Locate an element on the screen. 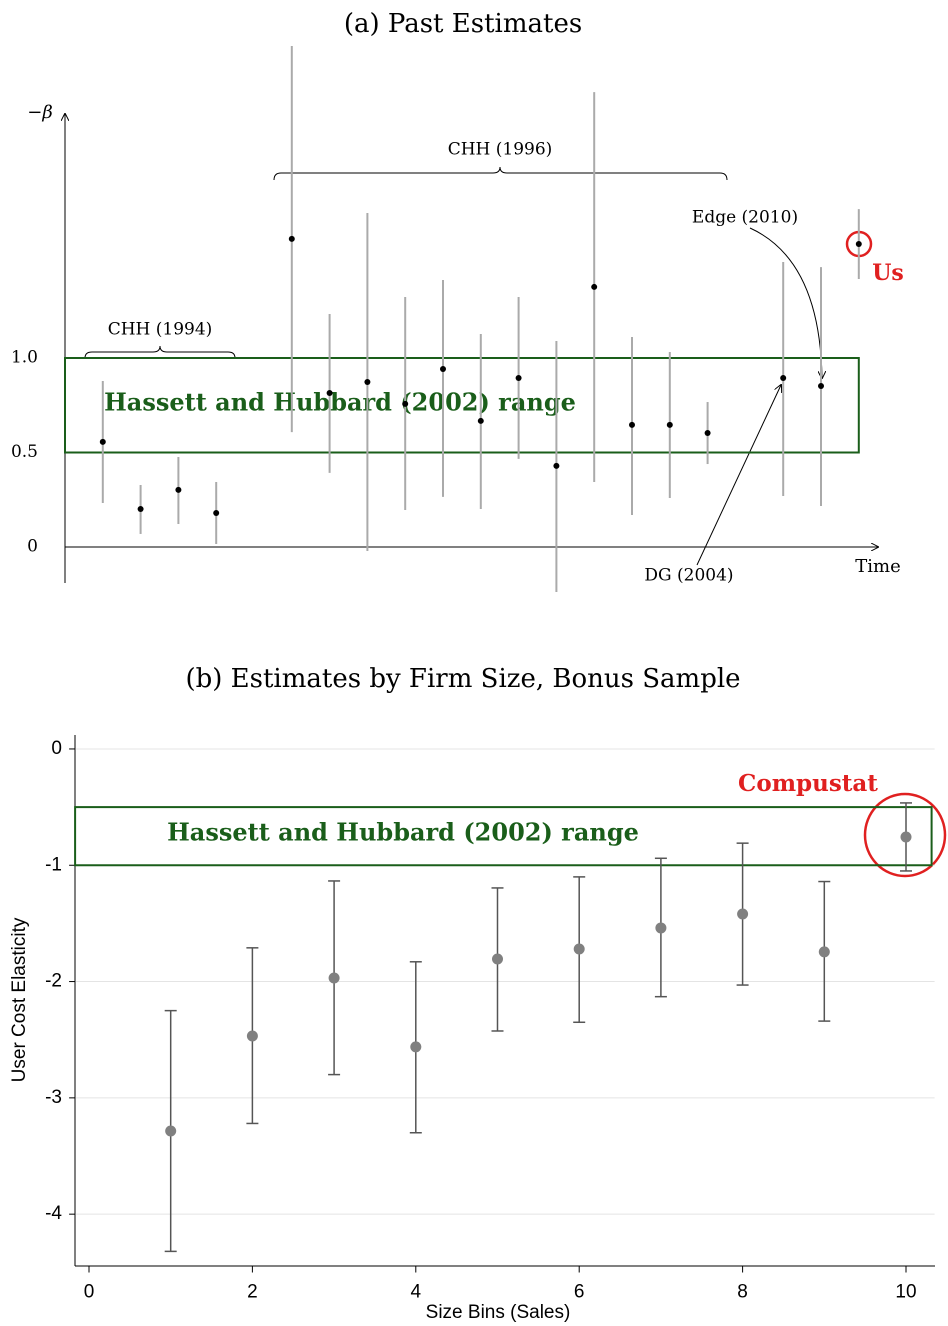 The width and height of the screenshot is (948, 1326). y-tick-label: 0.5 is located at coordinates (24, 452).